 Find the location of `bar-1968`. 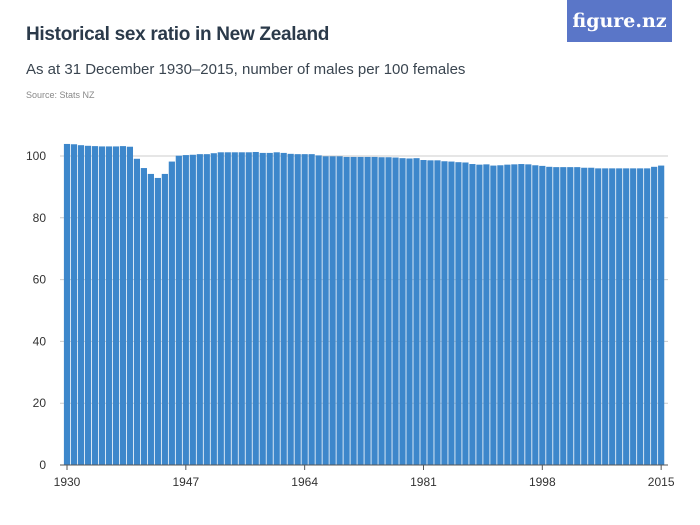

bar-1968 is located at coordinates (332, 310).